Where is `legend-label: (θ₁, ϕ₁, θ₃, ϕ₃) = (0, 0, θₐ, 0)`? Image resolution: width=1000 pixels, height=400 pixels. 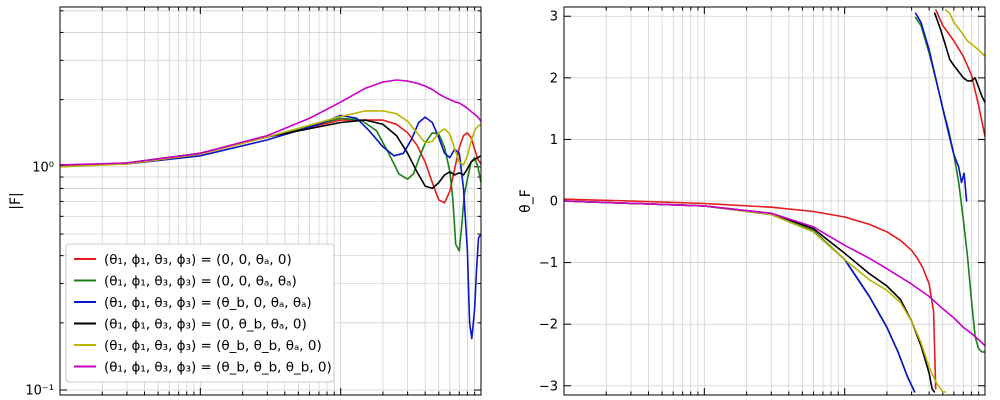
legend-label: (θ₁, ϕ₁, θ₃, ϕ₃) = (0, 0, θₐ, 0) is located at coordinates (198, 260).